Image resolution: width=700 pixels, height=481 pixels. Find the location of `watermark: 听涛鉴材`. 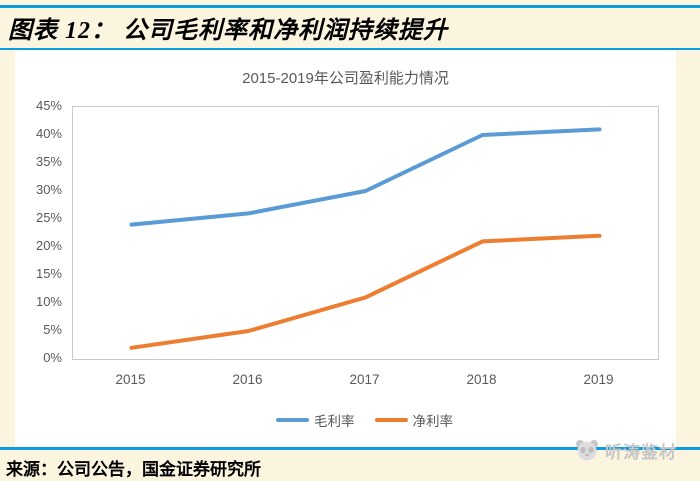

watermark: 听涛鉴材 is located at coordinates (624, 450).